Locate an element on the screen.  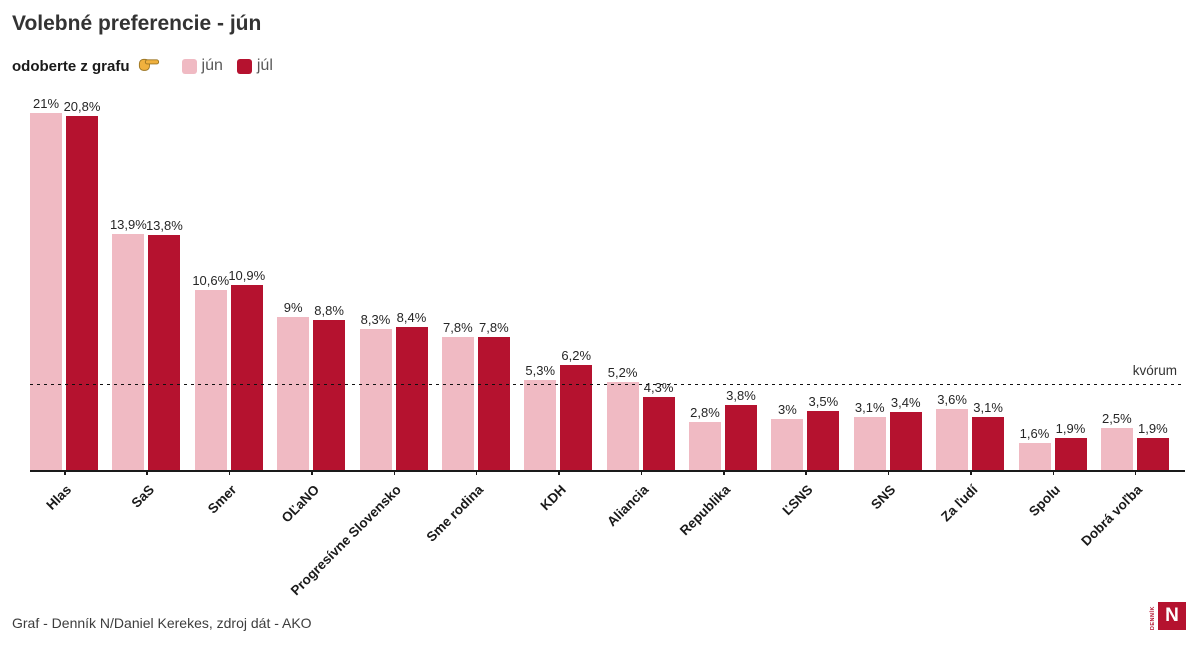
bar-júl-ĽSNS: 3,5% is located at coordinates (823, 432).